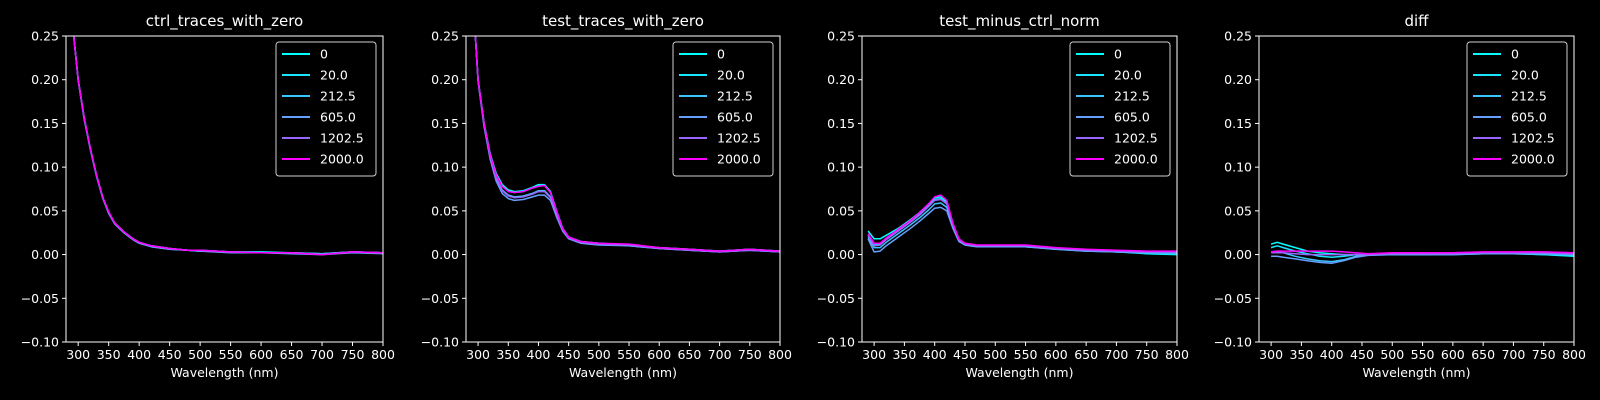 This screenshot has width=1600, height=400. Describe the element at coordinates (1453, 352) in the screenshot. I see `x-tick: 600` at that location.